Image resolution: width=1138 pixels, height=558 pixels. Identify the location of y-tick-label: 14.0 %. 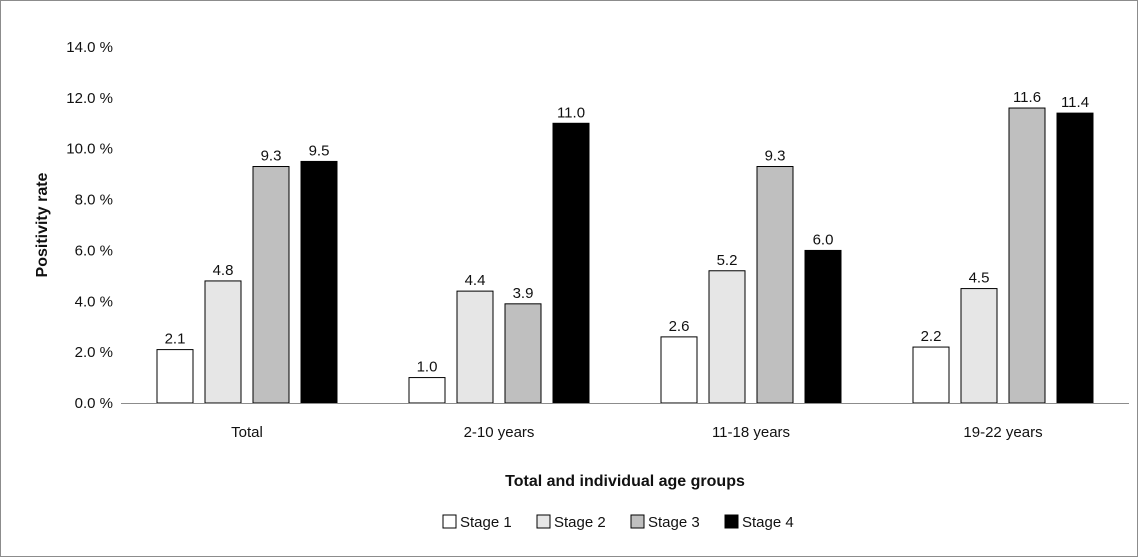
(89, 47).